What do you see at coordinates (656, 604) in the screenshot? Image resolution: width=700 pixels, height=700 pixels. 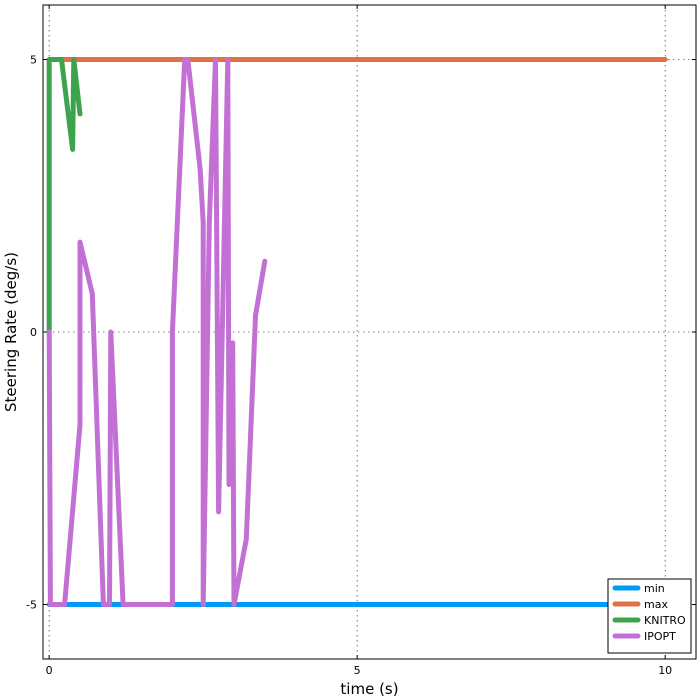 I see `legend-label: max` at bounding box center [656, 604].